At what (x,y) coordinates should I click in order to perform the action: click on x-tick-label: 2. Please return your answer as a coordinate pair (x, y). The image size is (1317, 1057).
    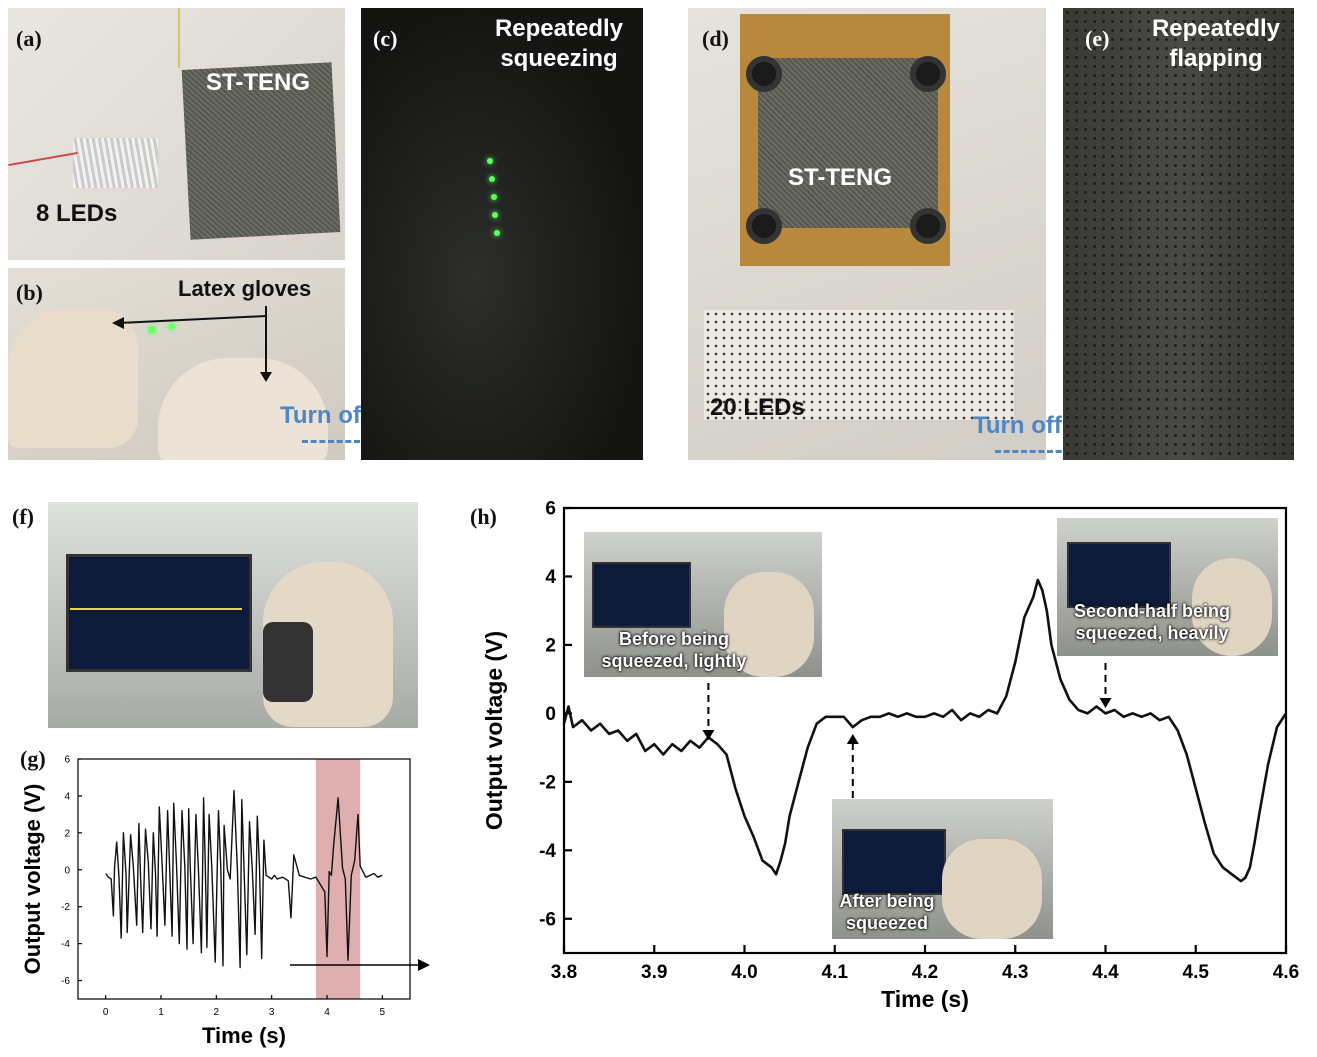
    Looking at the image, I should click on (217, 1012).